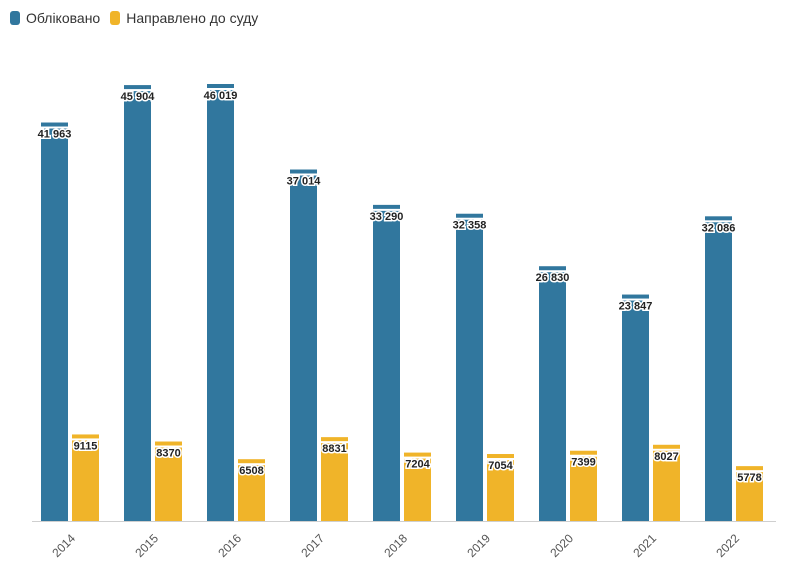  What do you see at coordinates (478, 545) in the screenshot?
I see `x-tick-label-2019: 2019` at bounding box center [478, 545].